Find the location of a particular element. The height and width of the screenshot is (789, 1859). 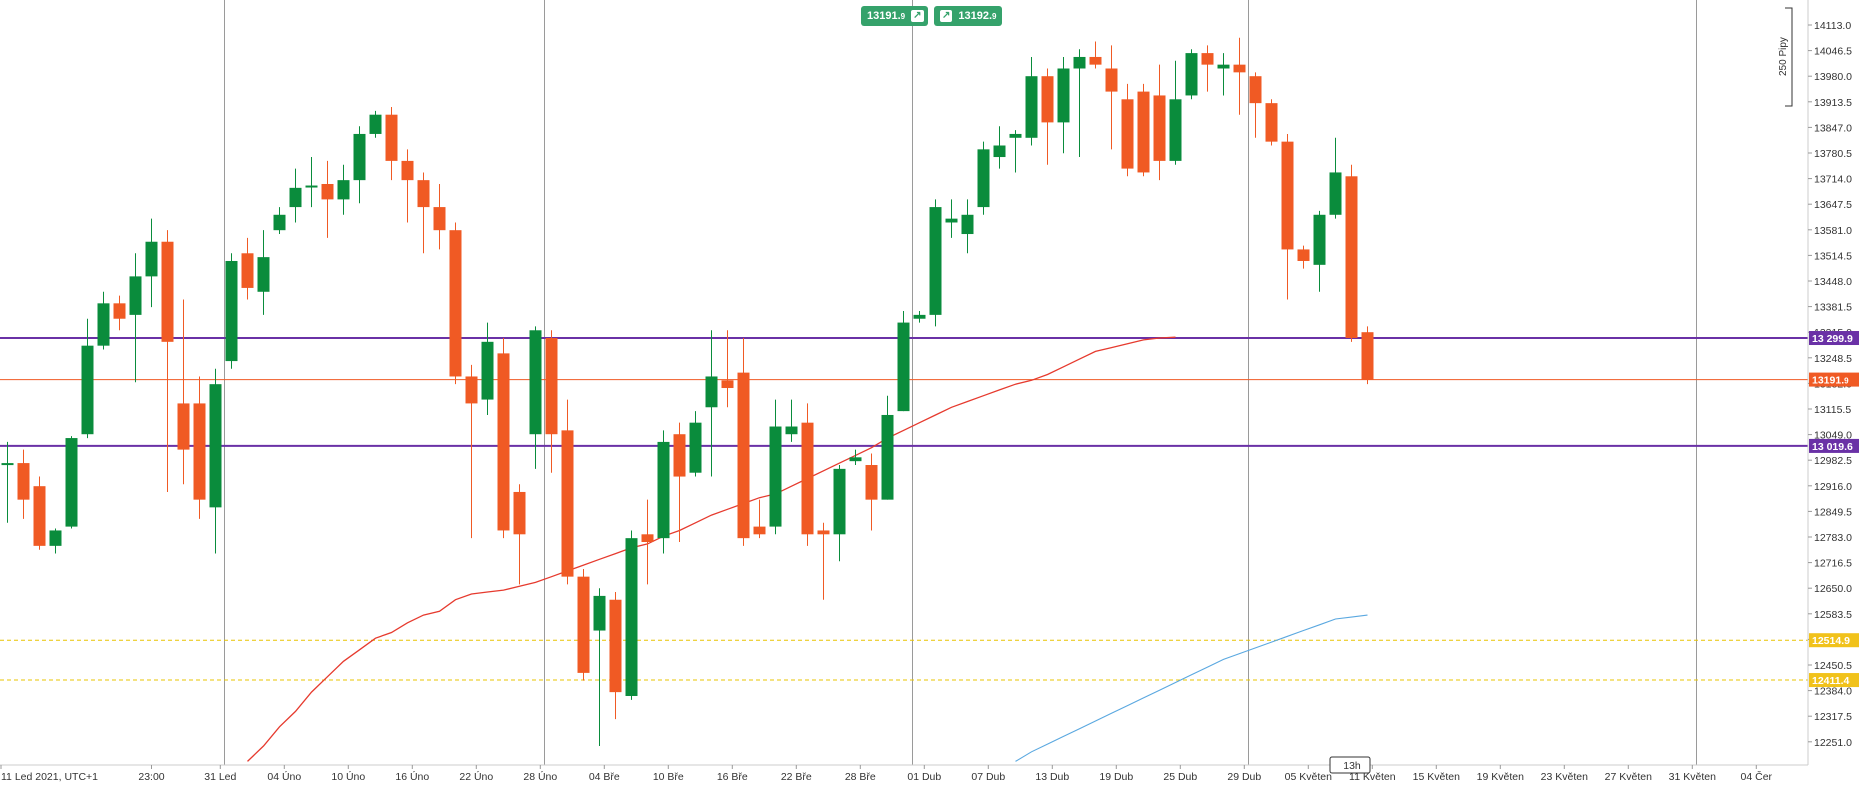

x-tick-label: 23:00 is located at coordinates (151, 777).